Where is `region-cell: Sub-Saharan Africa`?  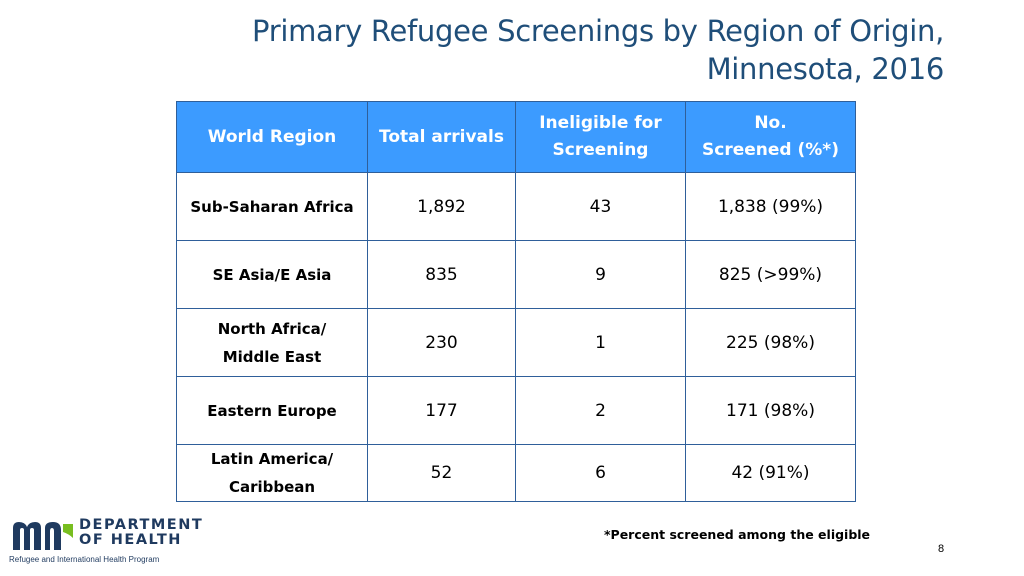 region-cell: Sub-Saharan Africa is located at coordinates (272, 206).